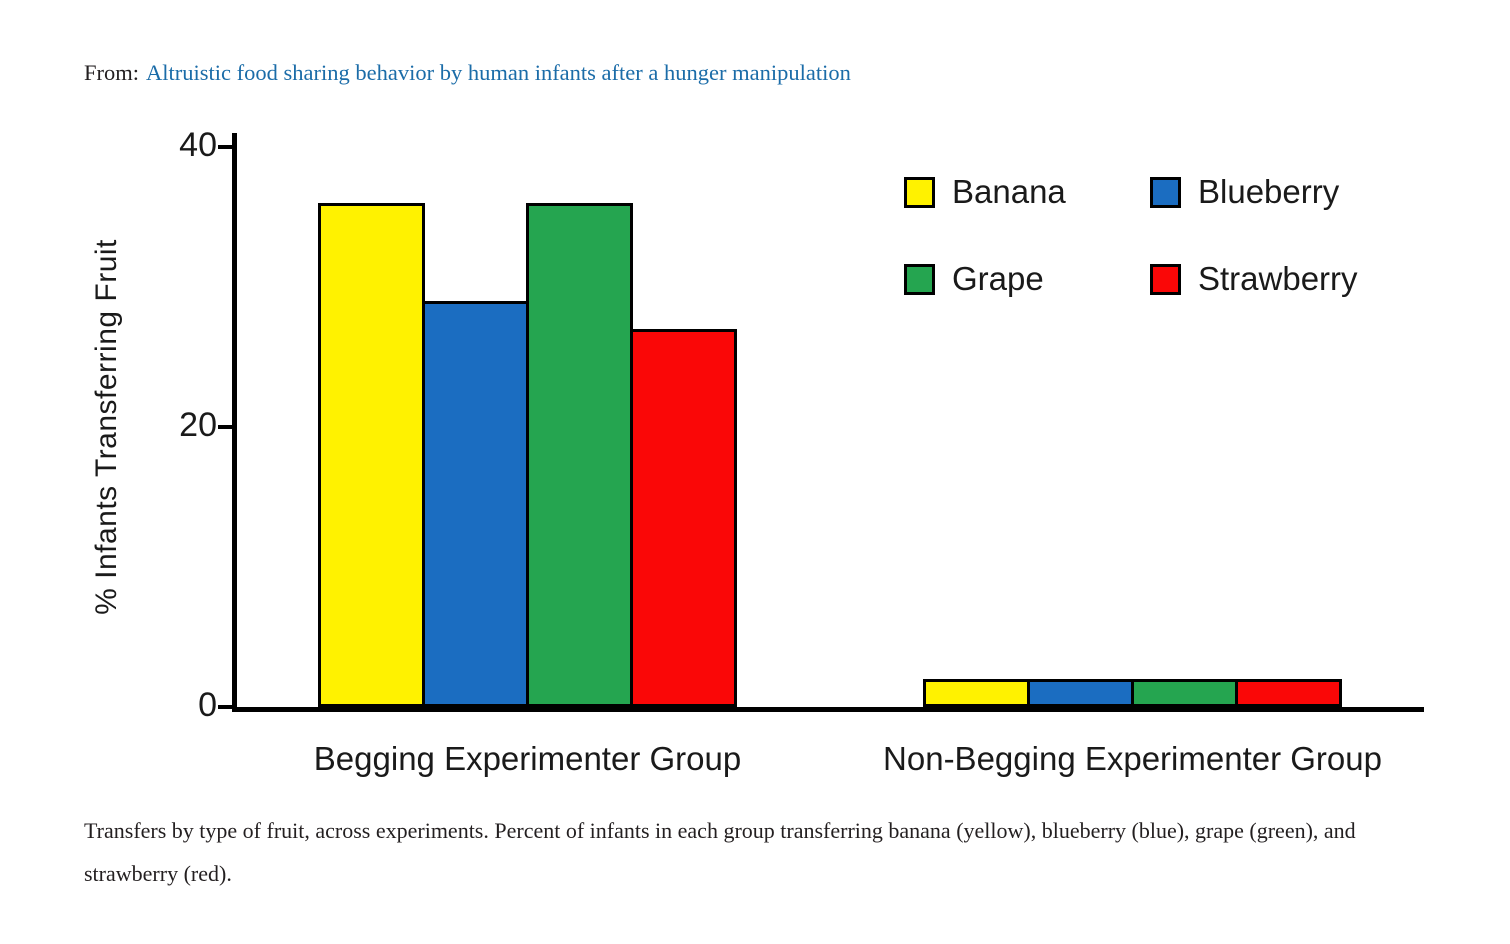 The width and height of the screenshot is (1510, 944). I want to click on legend-label-blueberry: Blueberry, so click(1269, 191).